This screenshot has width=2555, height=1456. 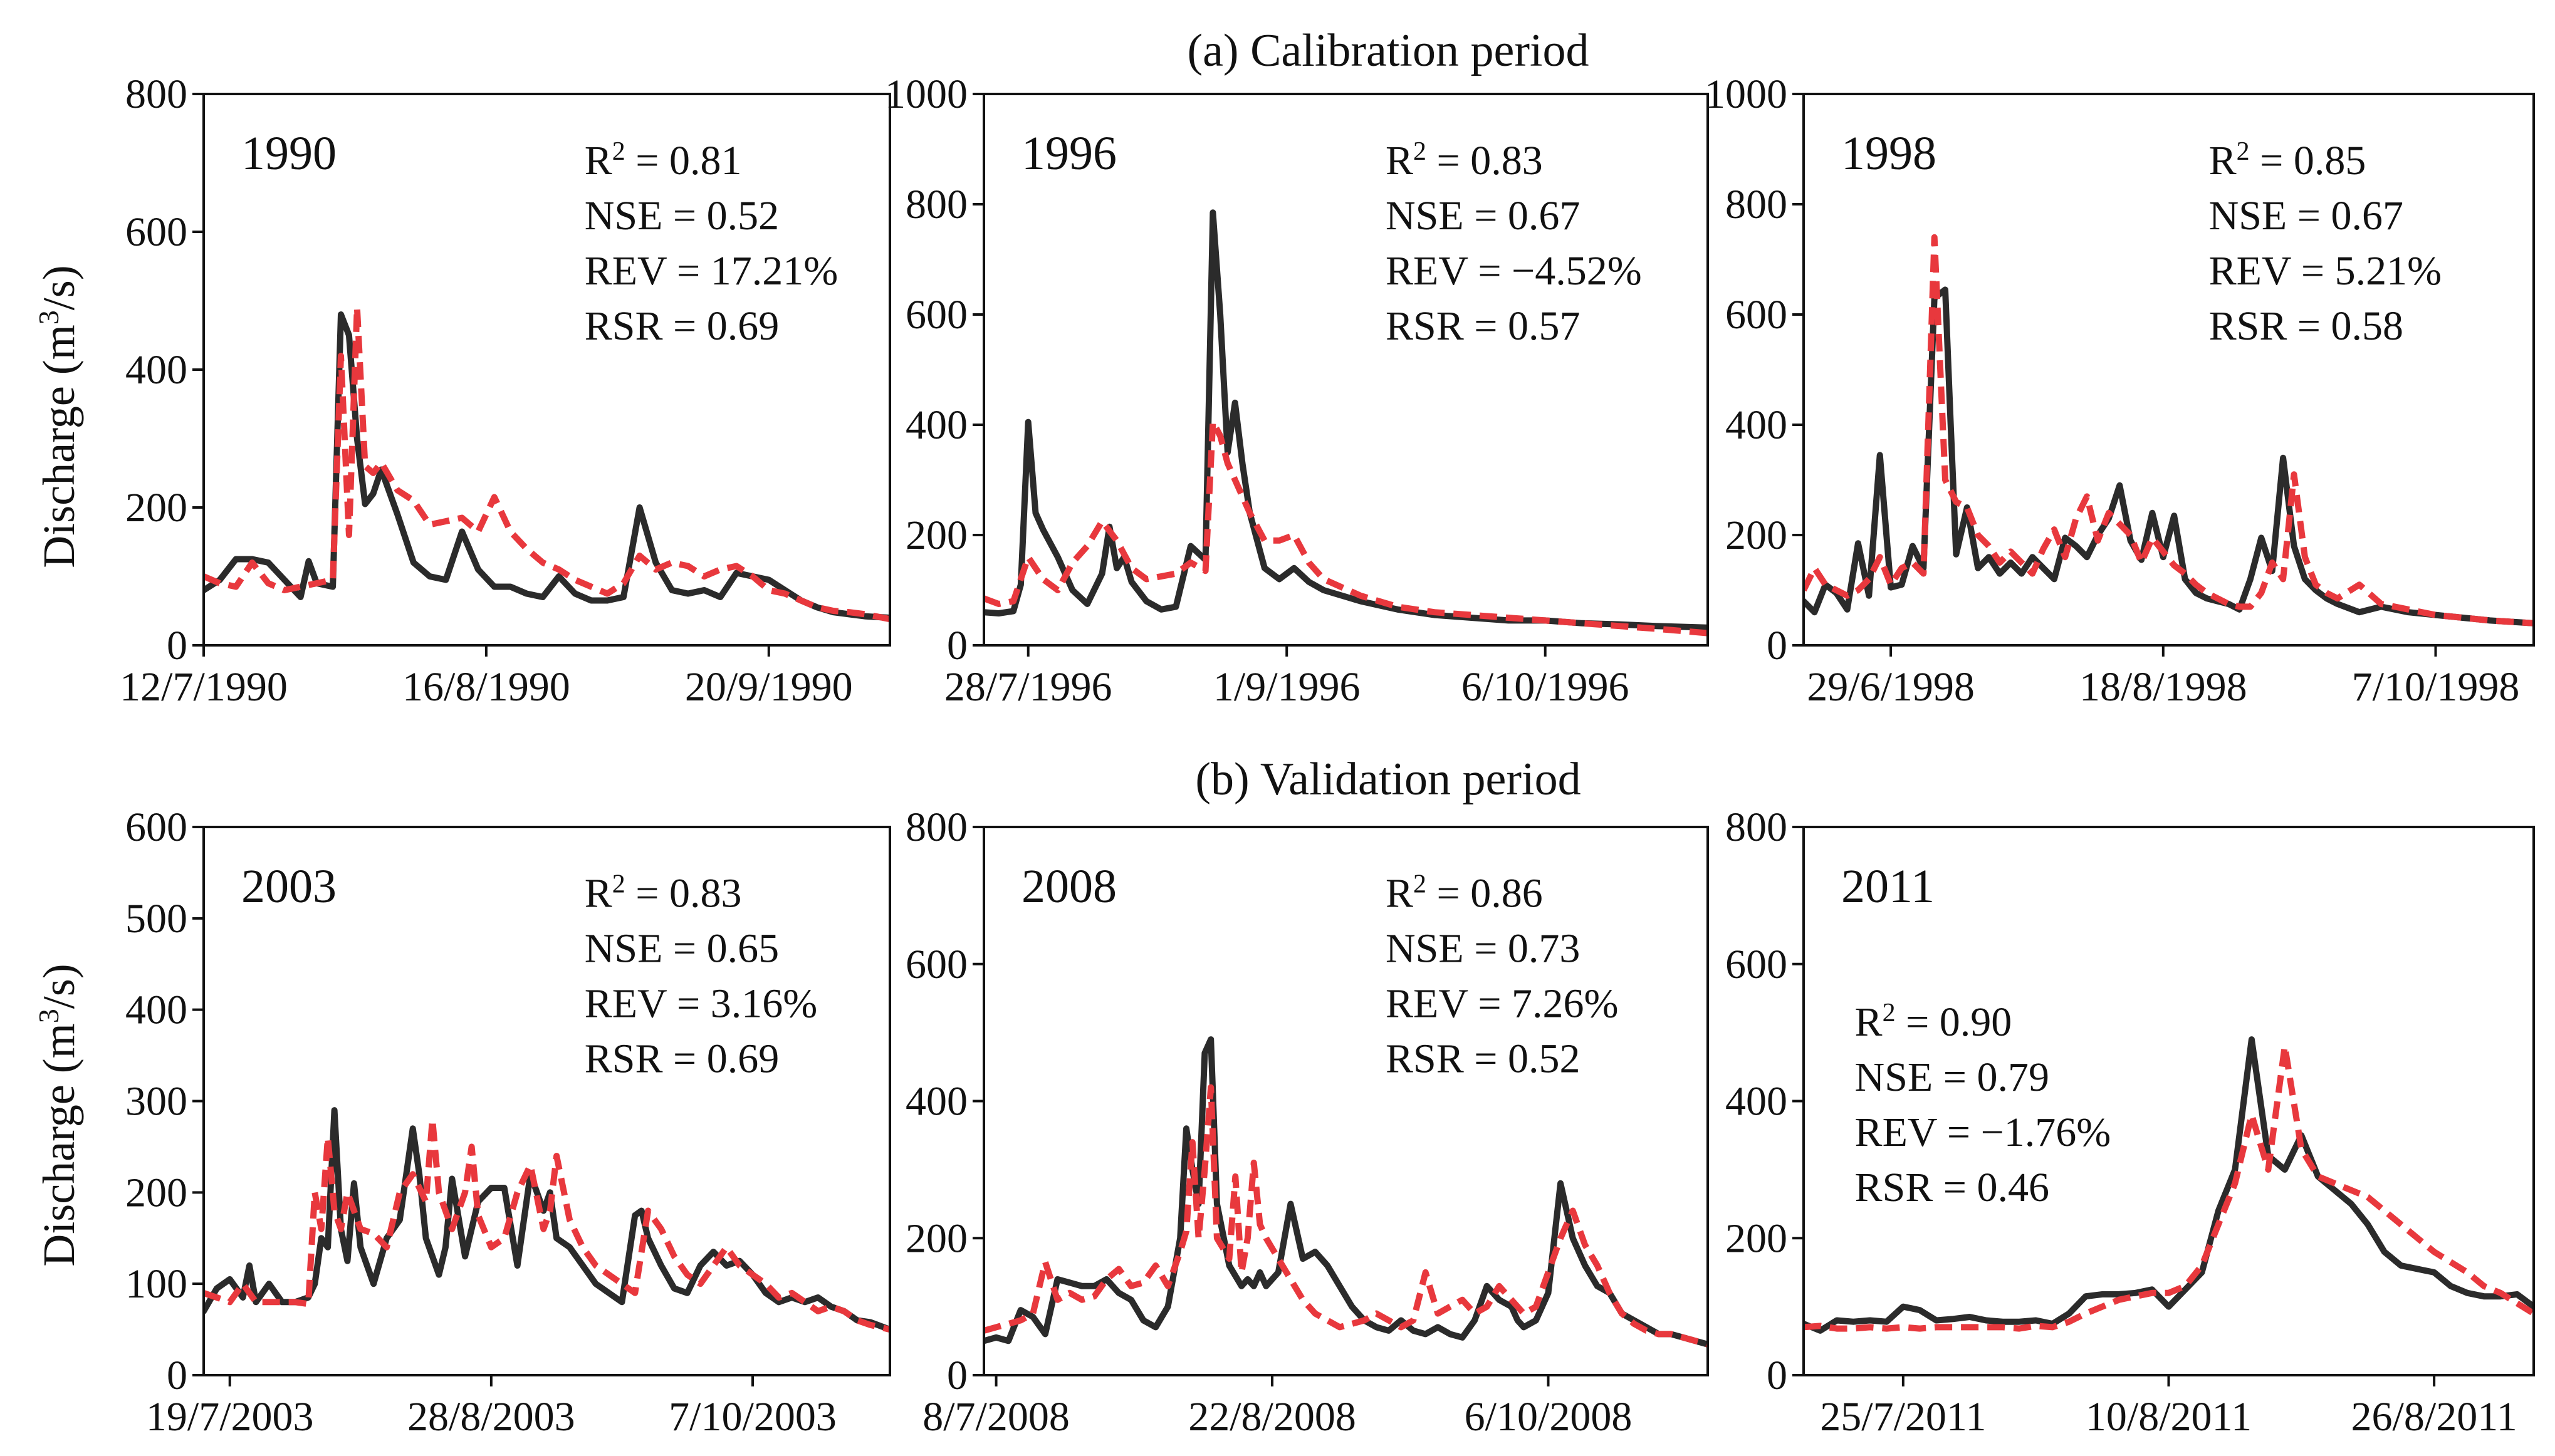 What do you see at coordinates (177, 1376) in the screenshot?
I see `ytick-label-2003-0: 0` at bounding box center [177, 1376].